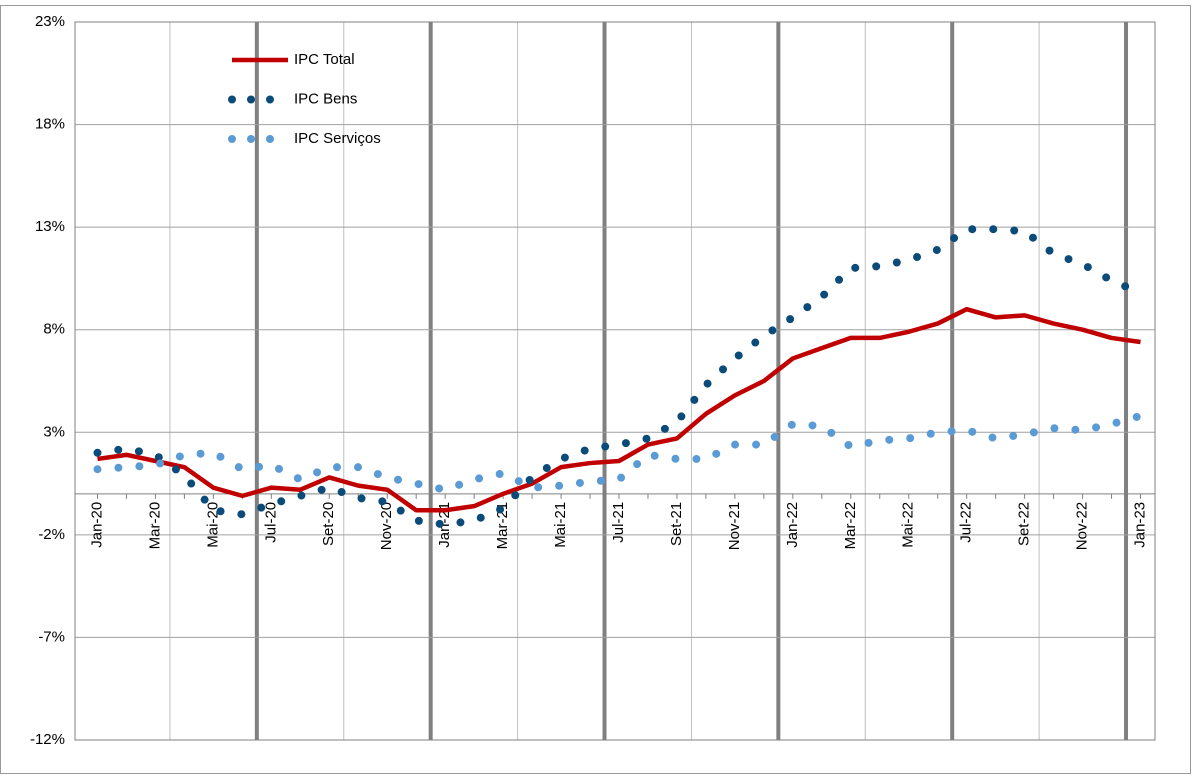 Image resolution: width=1193 pixels, height=776 pixels. I want to click on legend-label: IPC Serviços, so click(337, 138).